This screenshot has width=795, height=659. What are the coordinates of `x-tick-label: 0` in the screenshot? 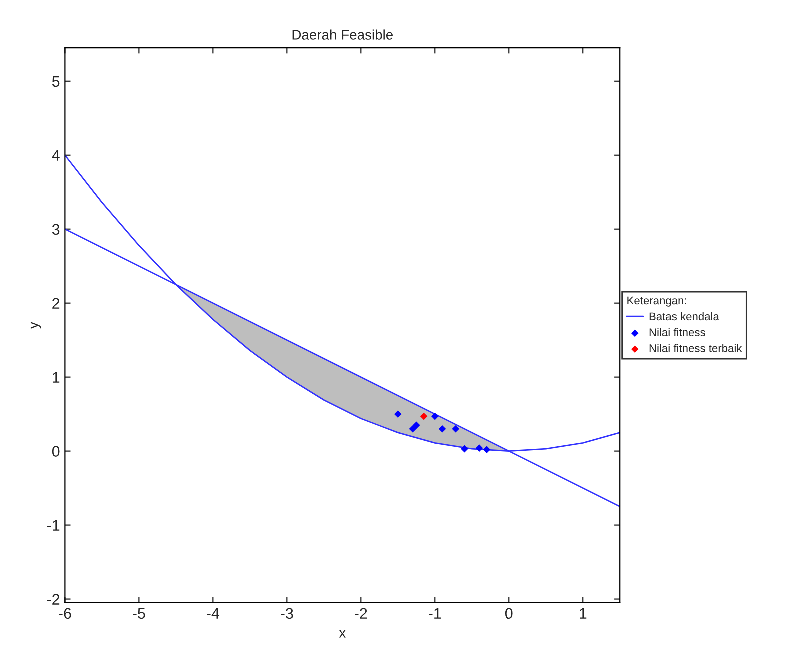 It's located at (509, 614).